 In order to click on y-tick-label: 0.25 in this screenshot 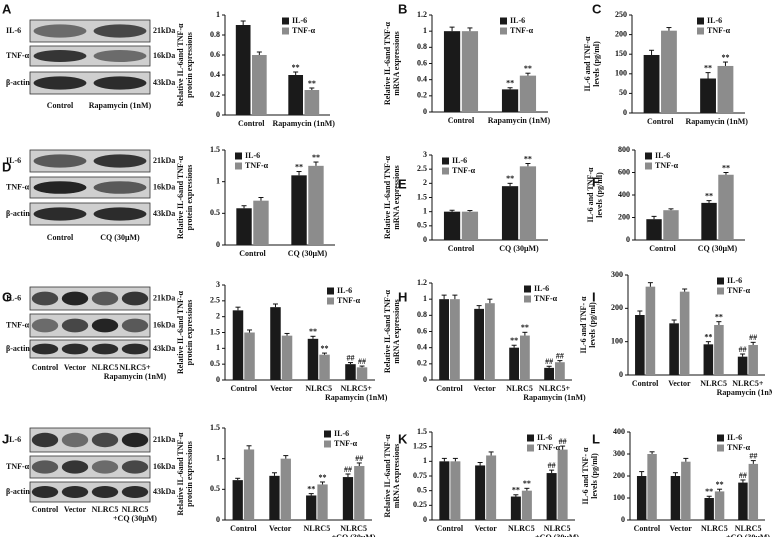, I will do `click(420, 504)`.